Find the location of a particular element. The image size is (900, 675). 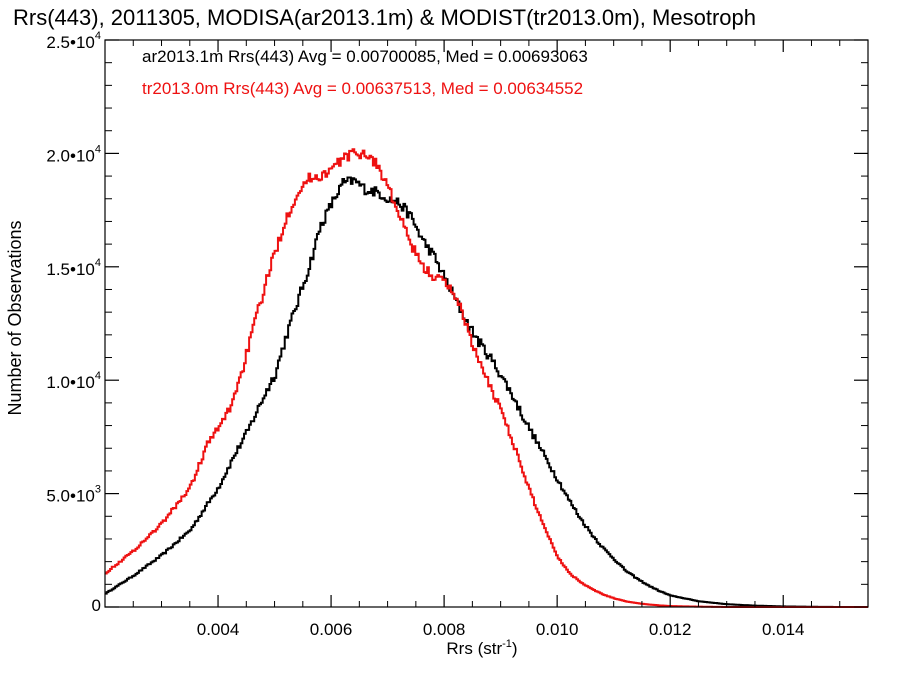

y-tick-label: 1.0•104 is located at coordinates (73, 381).